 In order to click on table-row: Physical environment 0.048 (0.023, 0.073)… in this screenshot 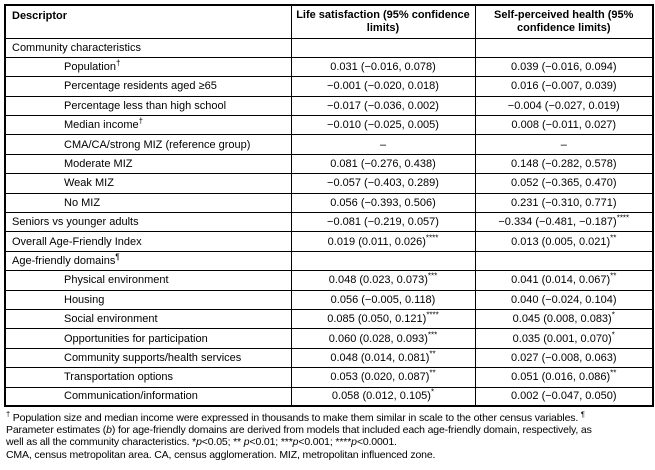, I will do `click(329, 280)`.